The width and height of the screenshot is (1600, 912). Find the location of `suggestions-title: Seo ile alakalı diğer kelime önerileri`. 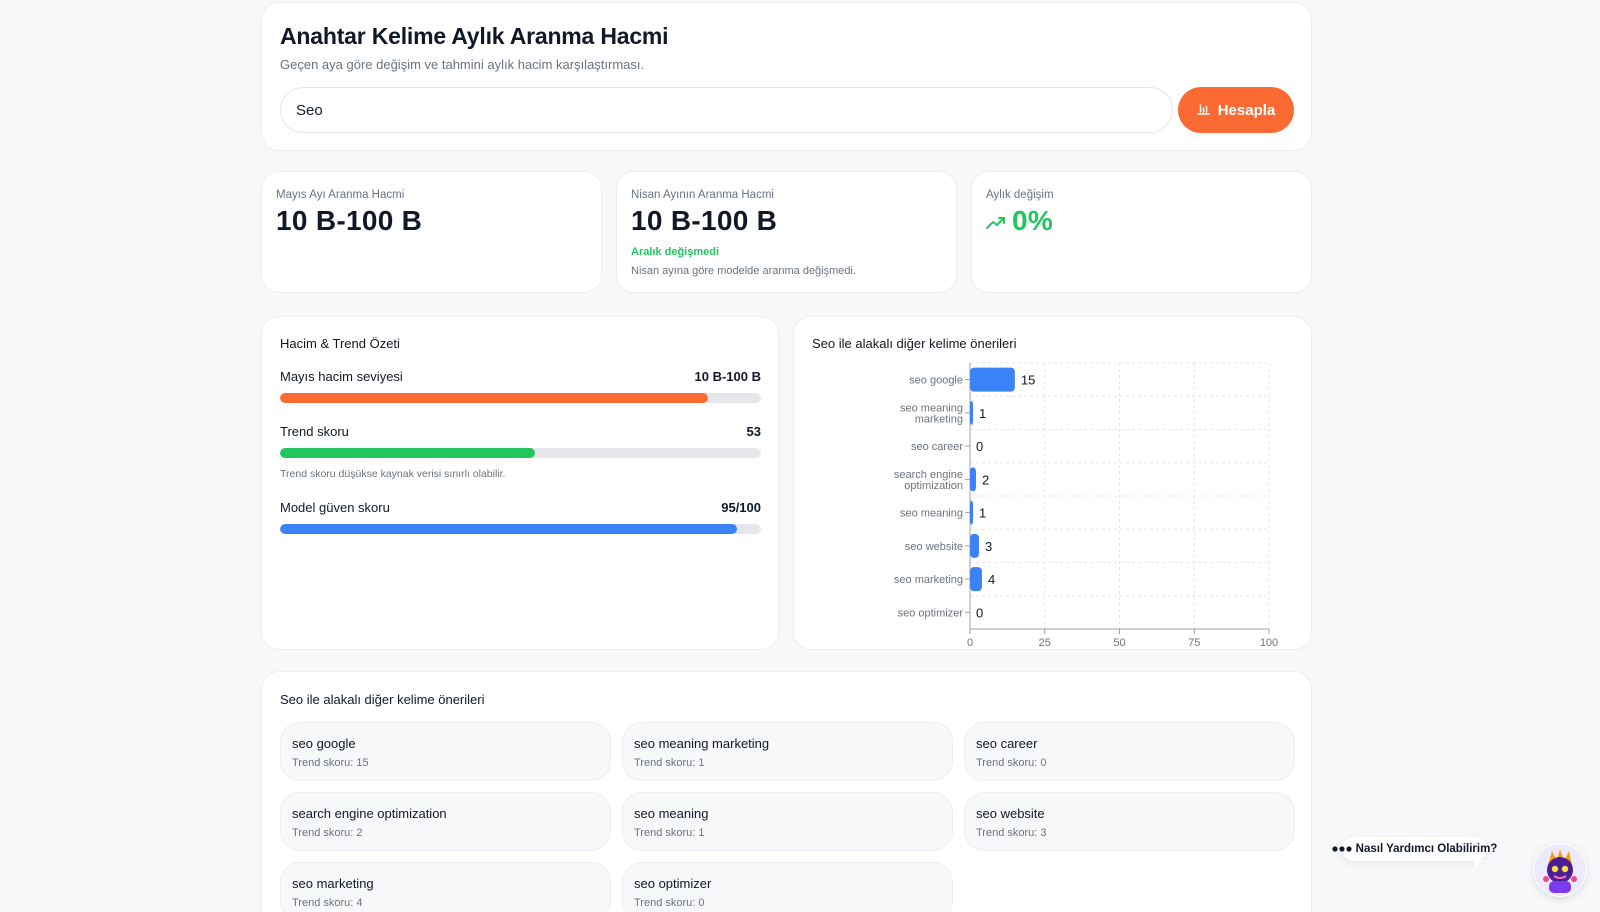

suggestions-title: Seo ile alakalı diğer kelime önerileri is located at coordinates (382, 699).